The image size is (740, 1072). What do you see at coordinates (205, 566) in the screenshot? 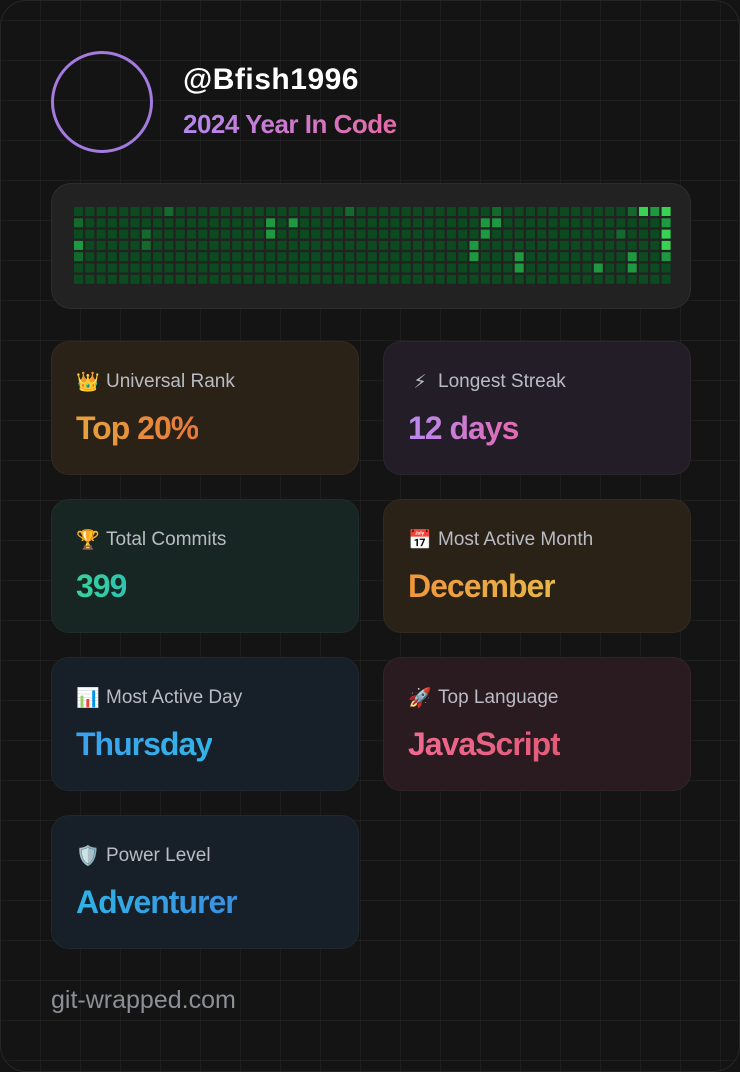
I see `stat-card-total-commits: 🏆 Total Commits 399` at bounding box center [205, 566].